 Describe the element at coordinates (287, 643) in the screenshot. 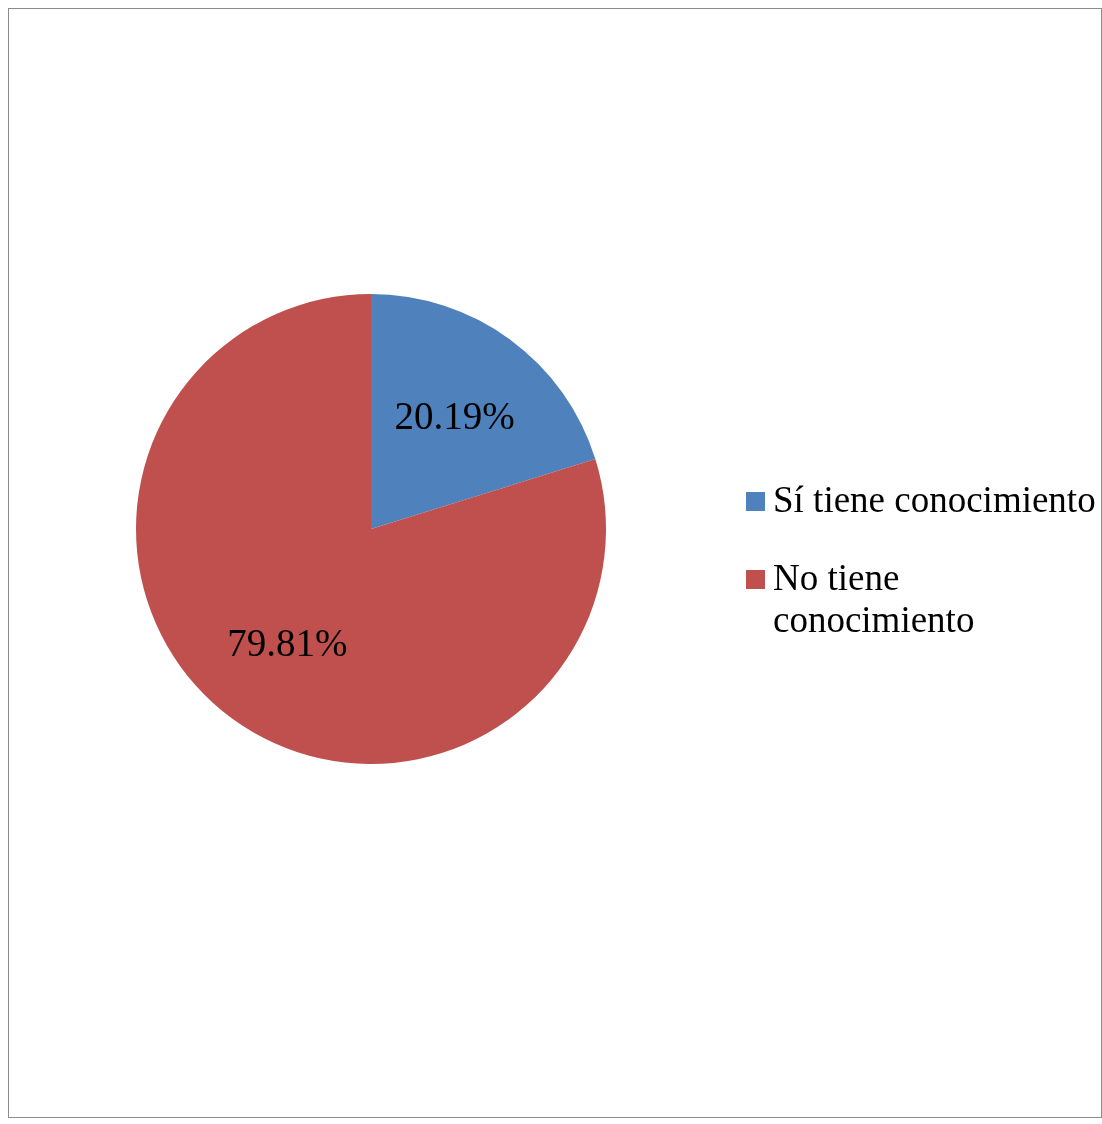

I see `data-label: 79.81%` at that location.